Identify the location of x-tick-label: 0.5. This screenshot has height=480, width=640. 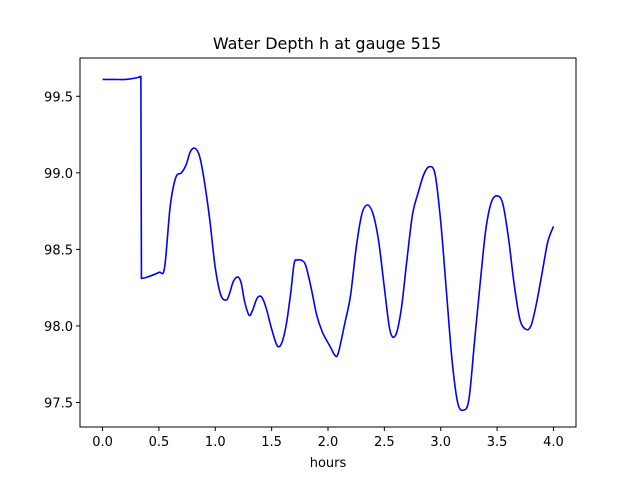
(159, 442).